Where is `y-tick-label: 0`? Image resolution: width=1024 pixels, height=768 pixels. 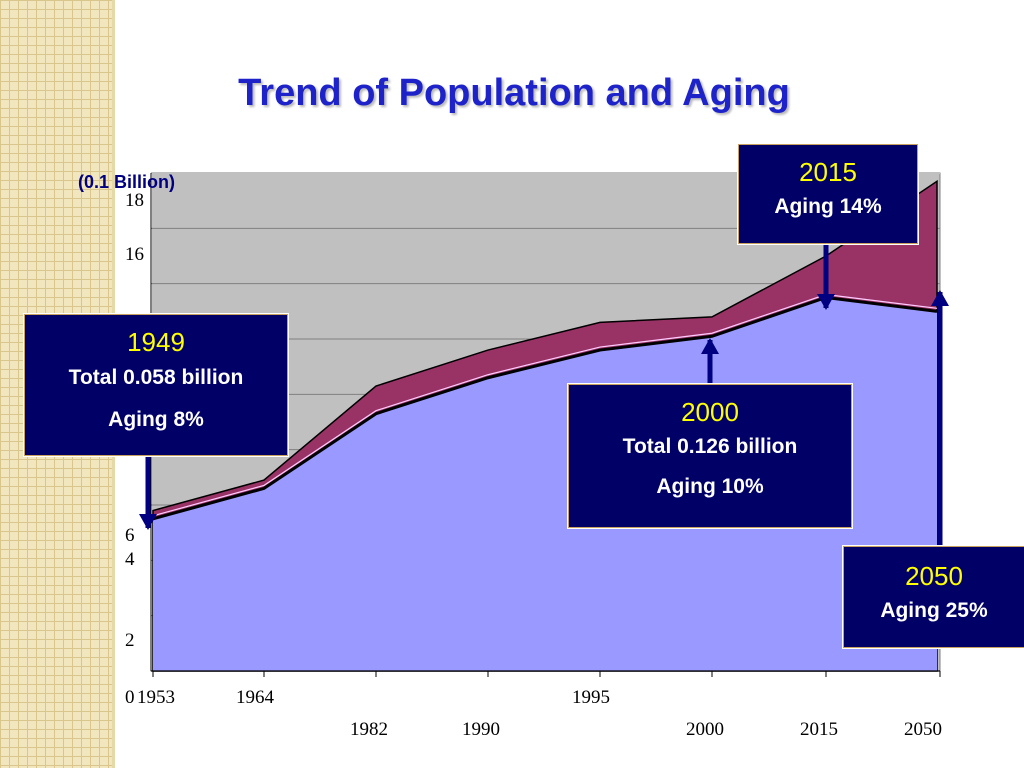
y-tick-label: 0 is located at coordinates (130, 697).